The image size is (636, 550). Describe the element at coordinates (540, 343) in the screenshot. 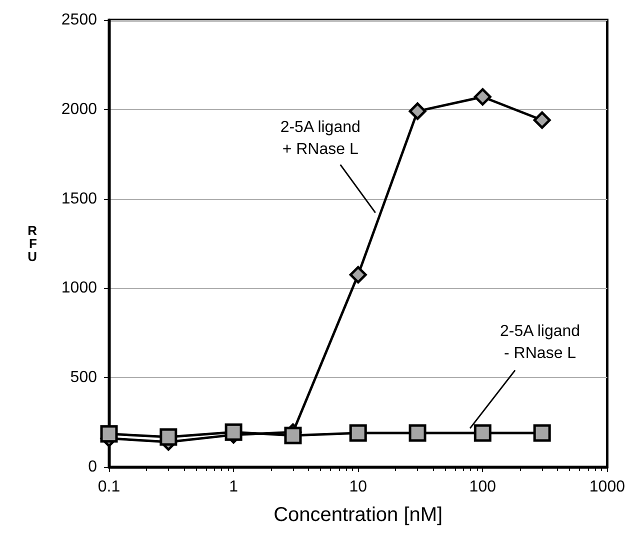

I see `text: 2-5A ligand - RNase L` at that location.